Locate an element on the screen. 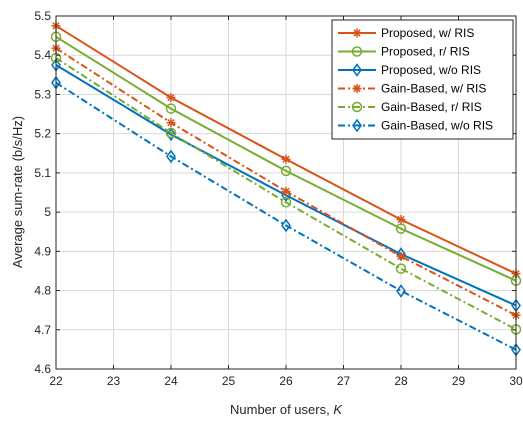  x-tick-label: 30 is located at coordinates (516, 381).